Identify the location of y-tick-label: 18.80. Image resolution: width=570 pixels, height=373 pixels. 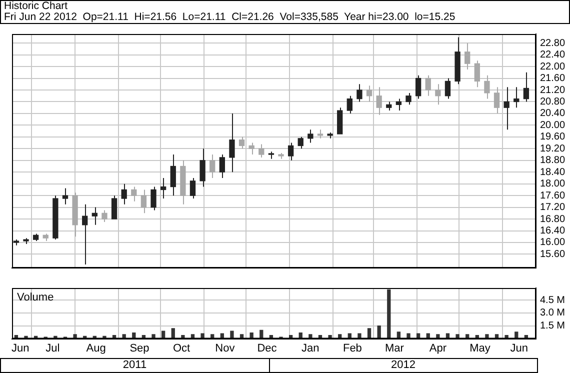
(553, 160).